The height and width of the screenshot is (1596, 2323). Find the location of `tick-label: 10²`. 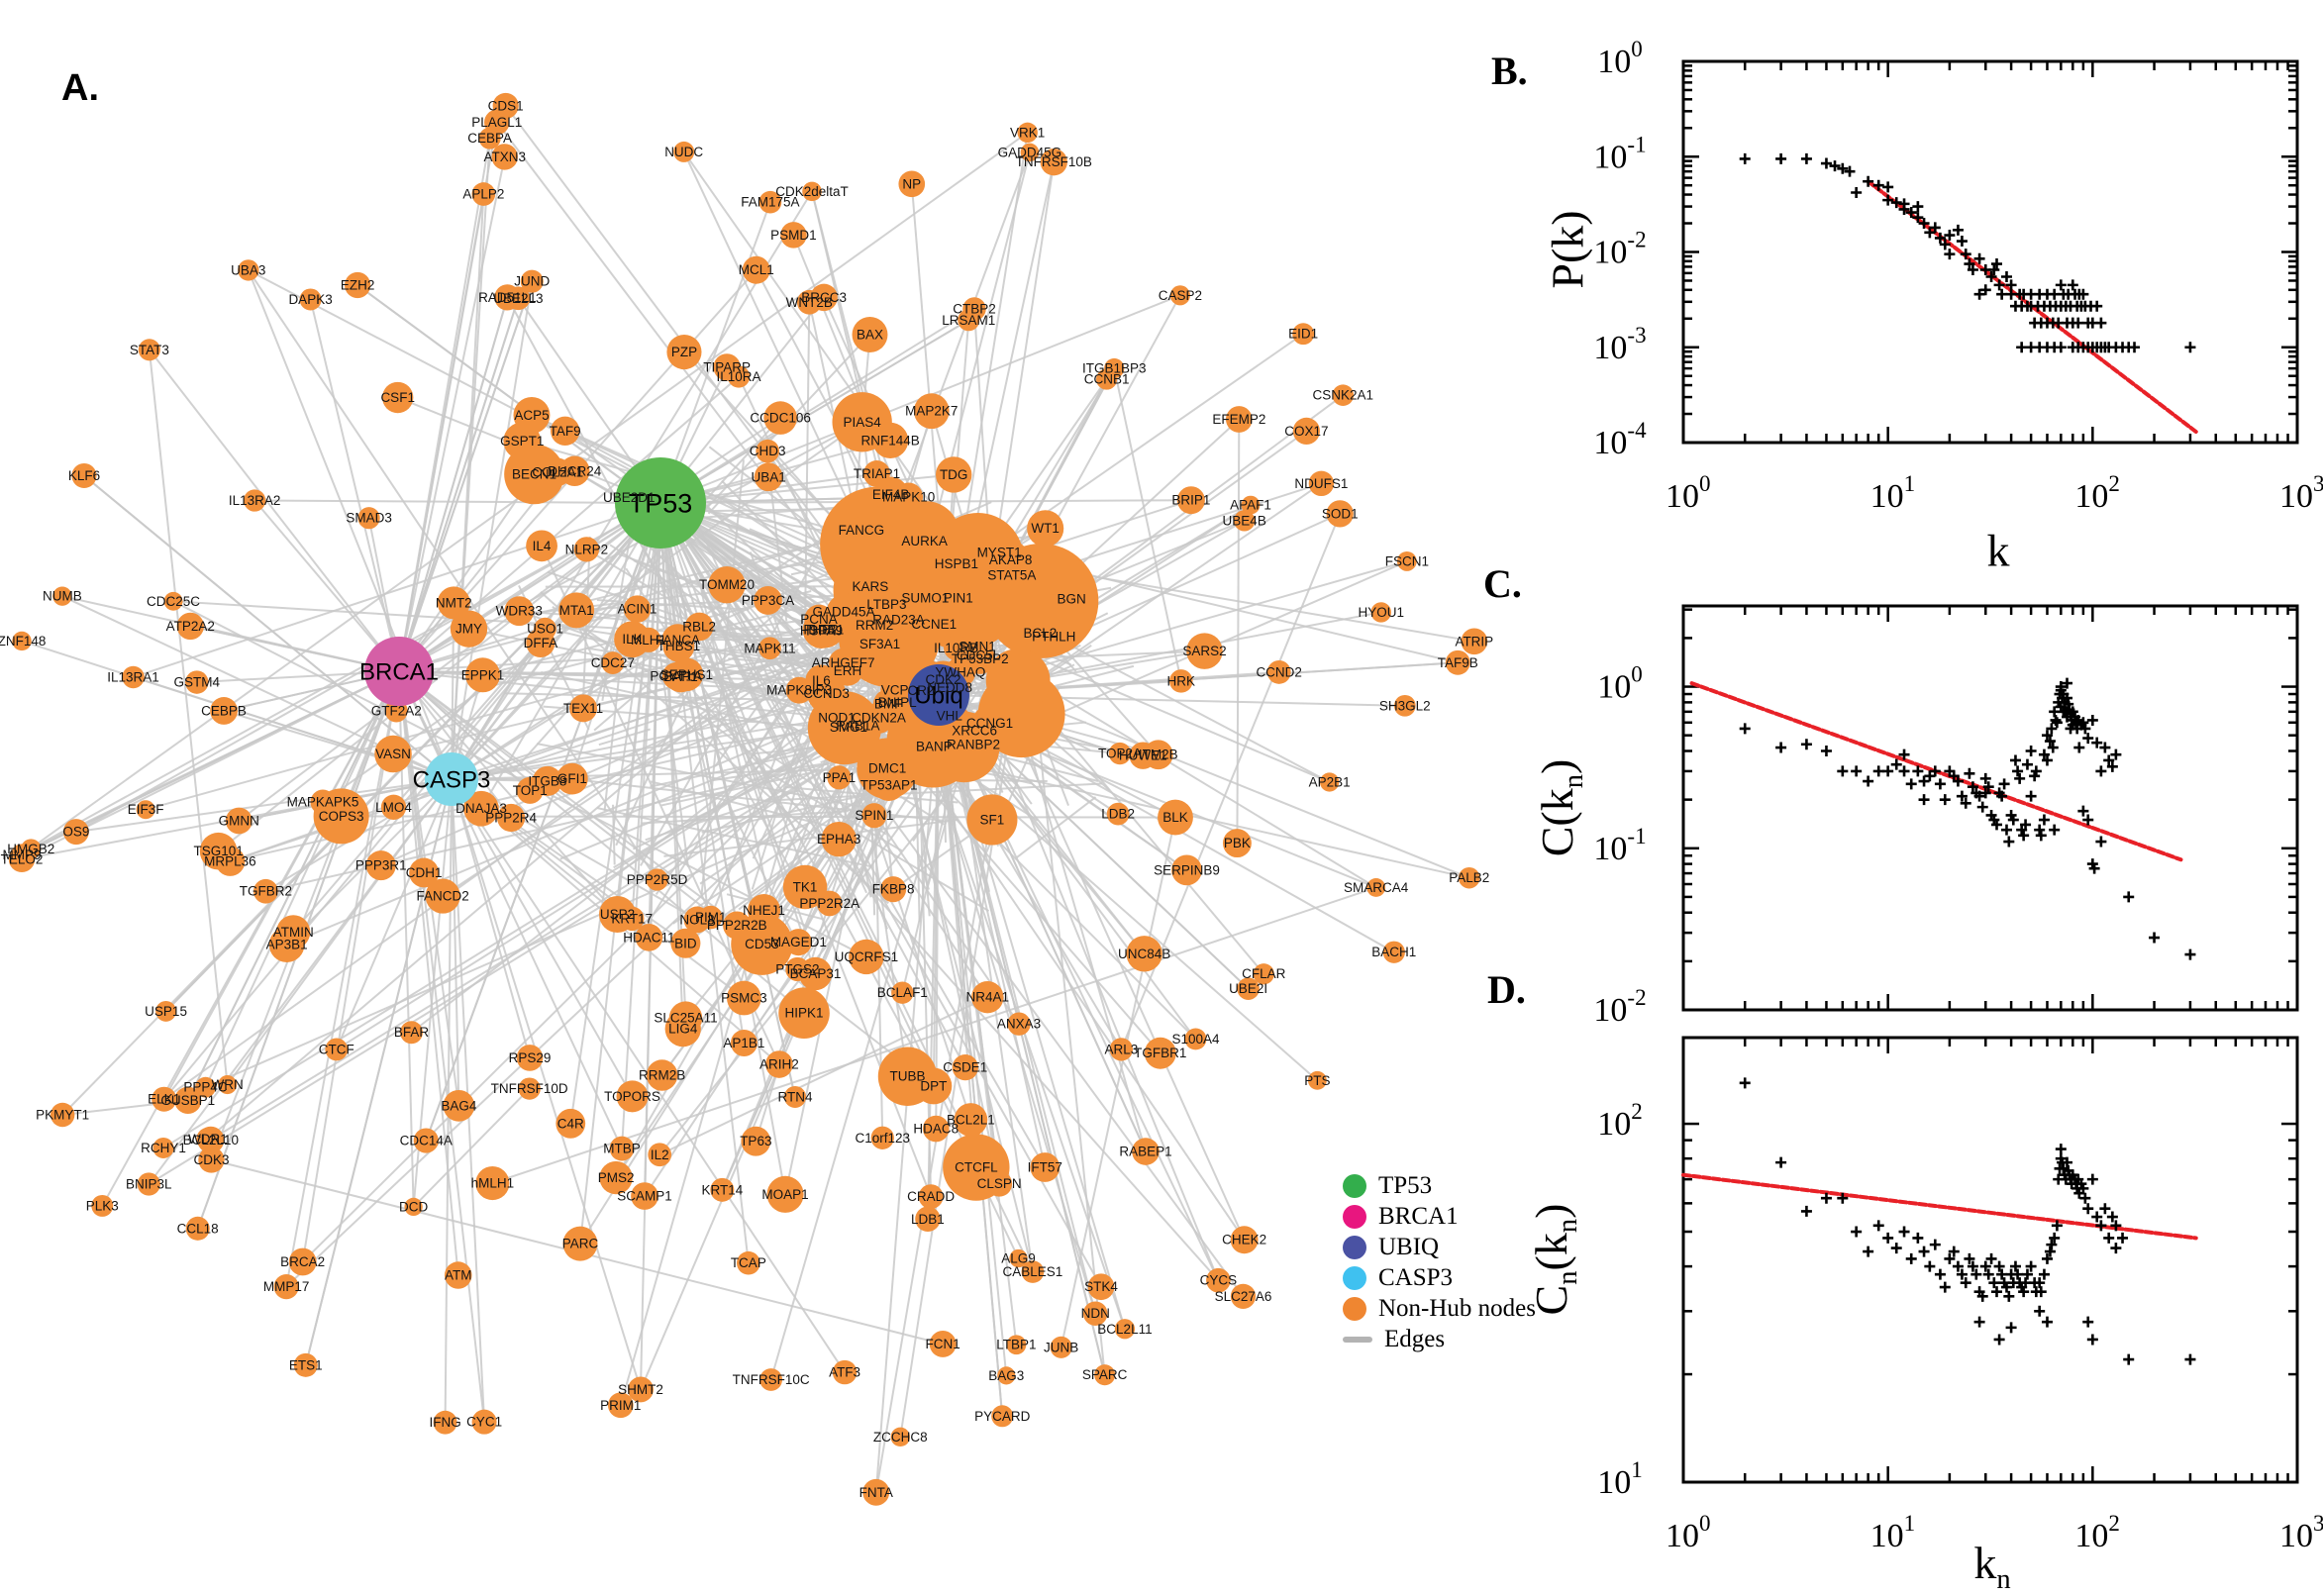

tick-label: 10² is located at coordinates (2097, 493).